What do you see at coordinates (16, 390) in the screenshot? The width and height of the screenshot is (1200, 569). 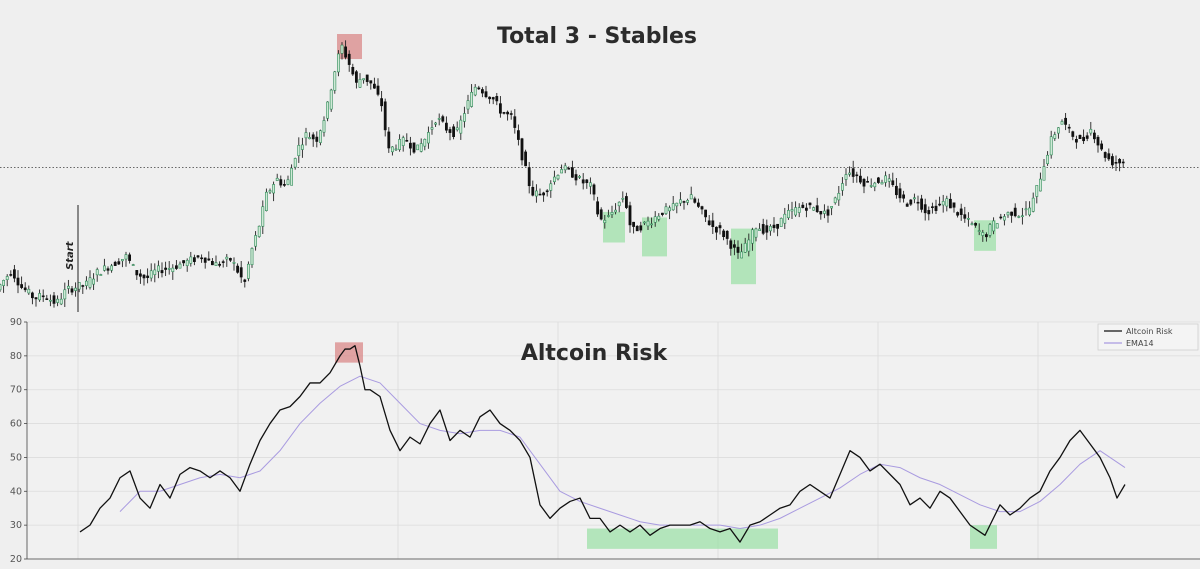 I see `y-tick-label: 70` at bounding box center [16, 390].